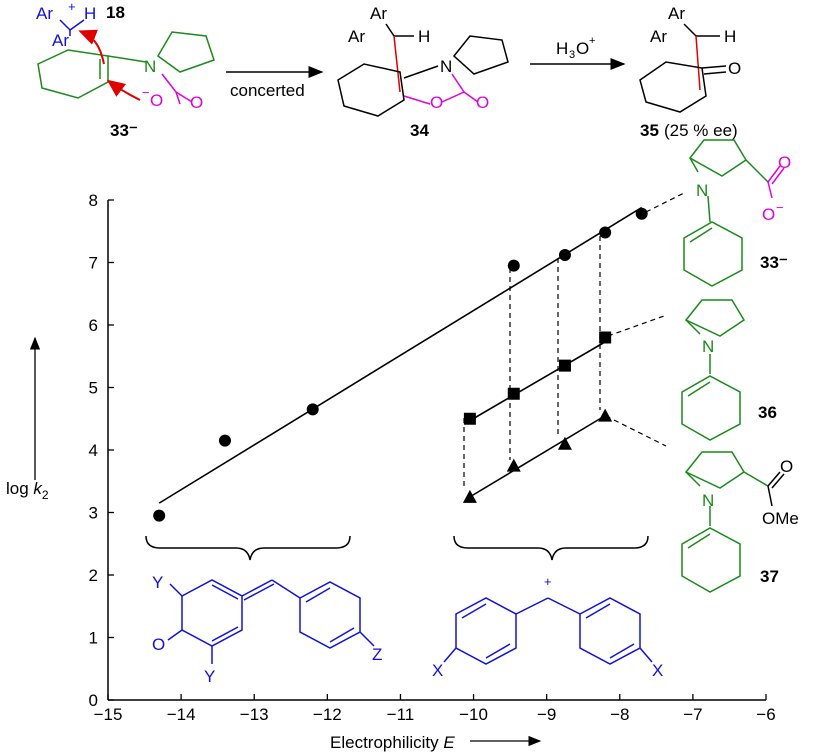 This screenshot has width=814, height=756. I want to click on x-tick-label: −15, so click(108, 714).